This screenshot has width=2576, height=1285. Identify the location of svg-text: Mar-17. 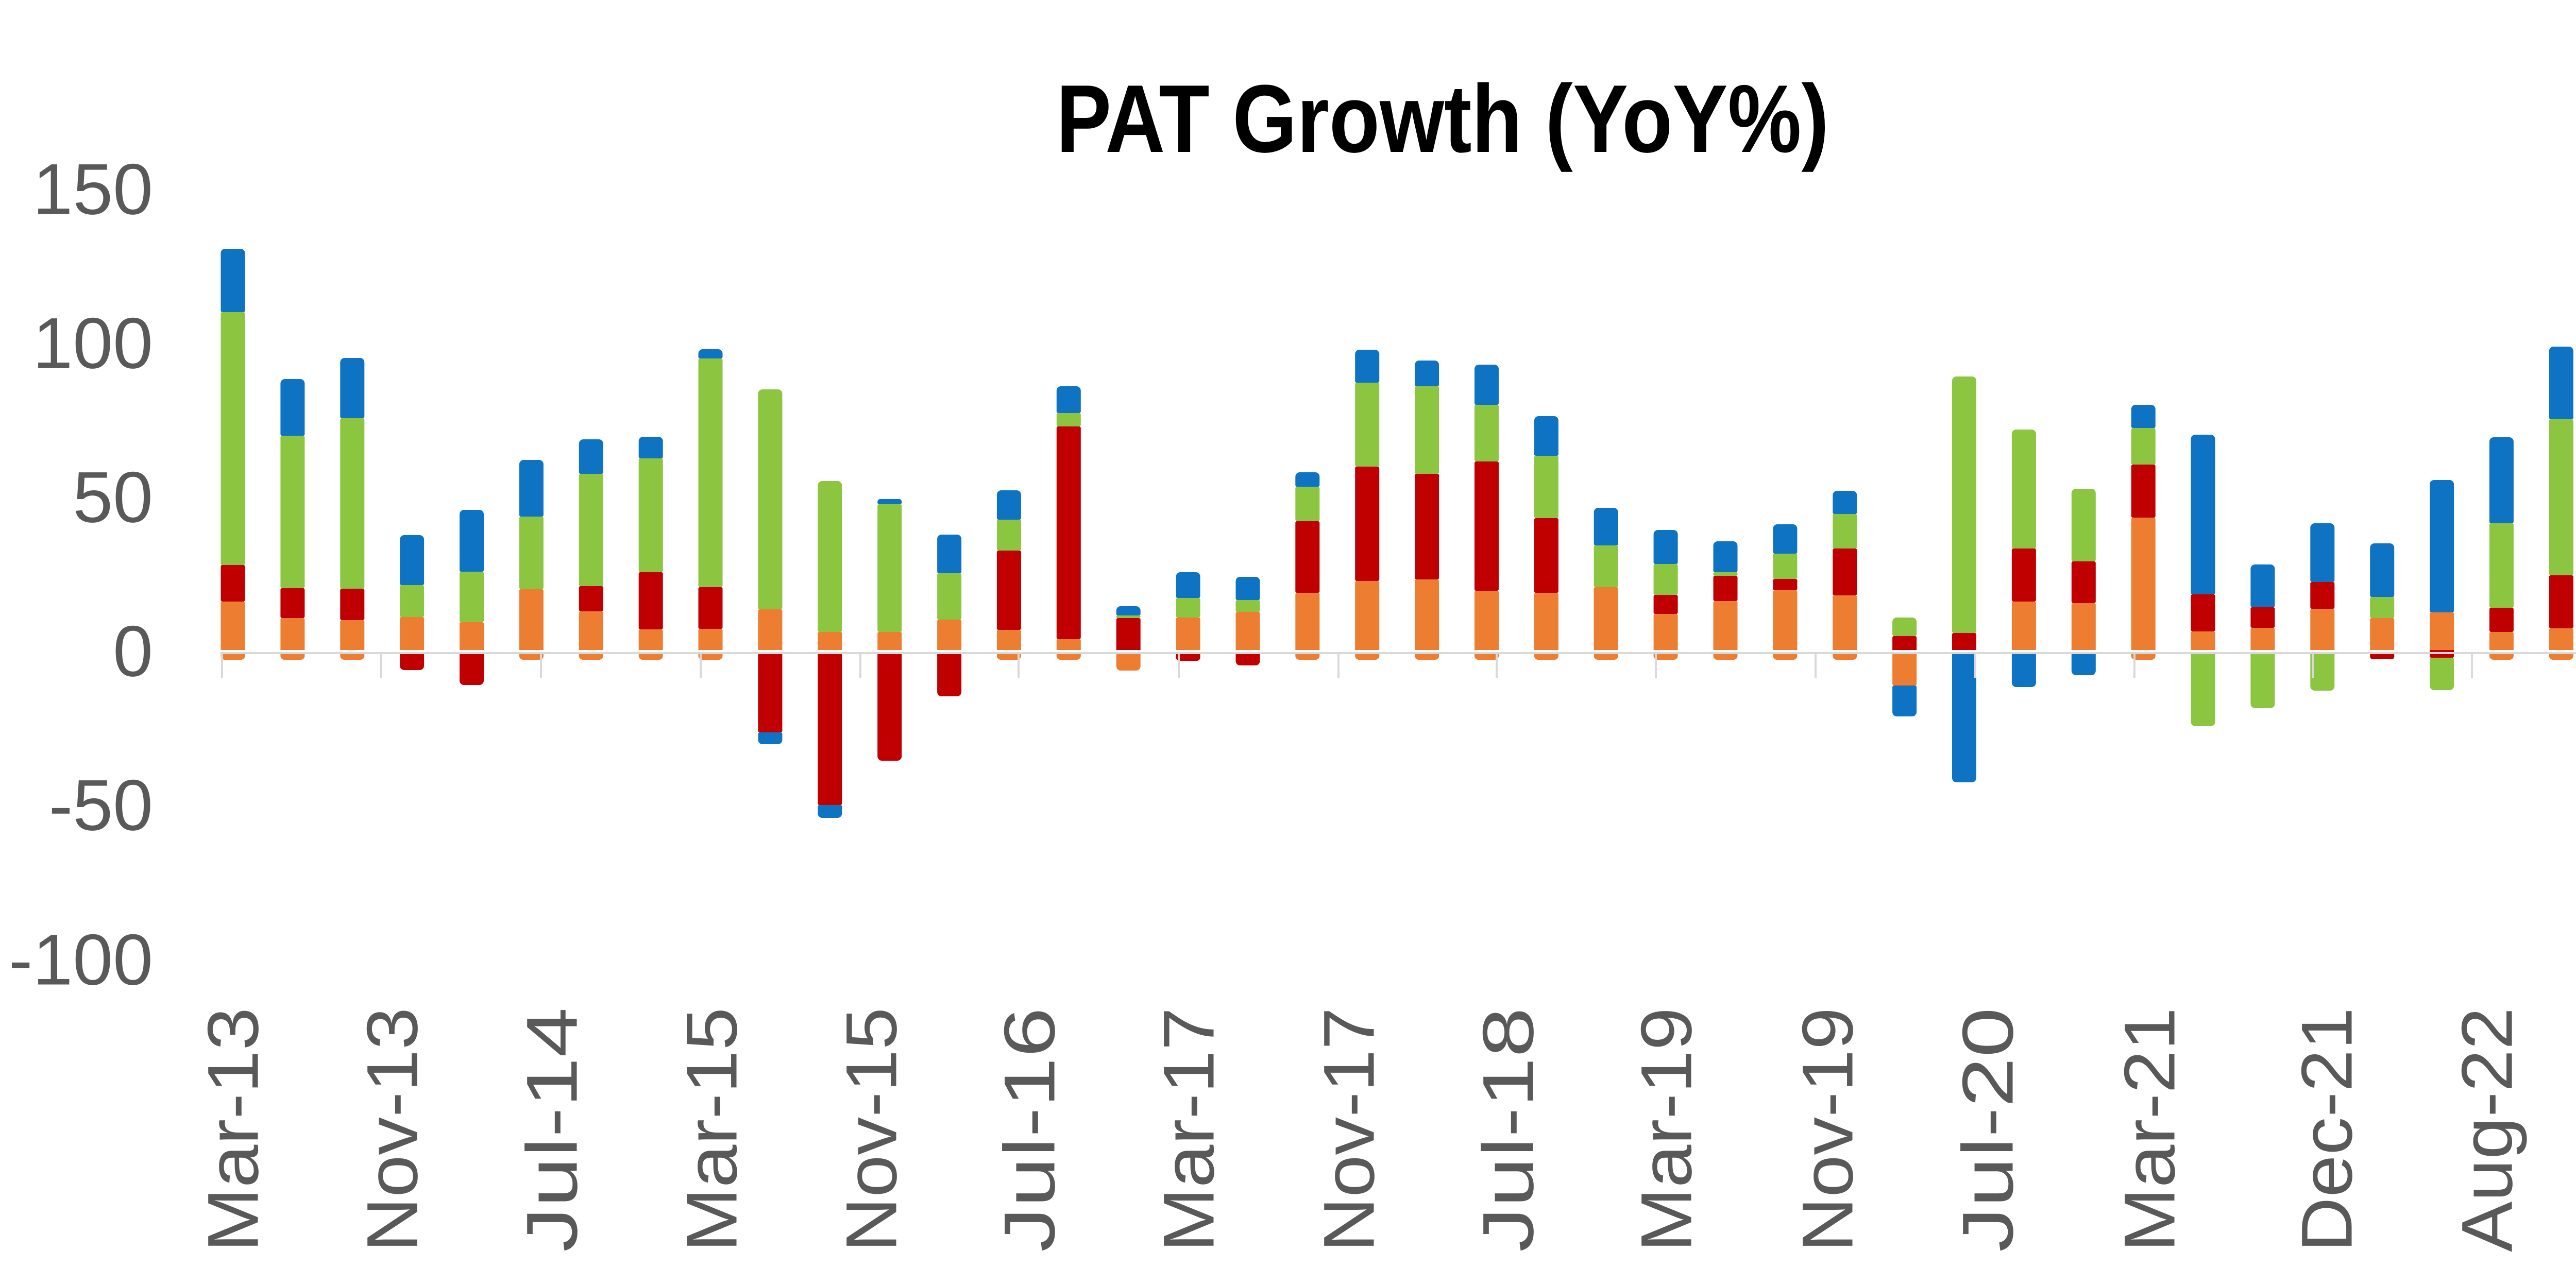
(1188, 1129).